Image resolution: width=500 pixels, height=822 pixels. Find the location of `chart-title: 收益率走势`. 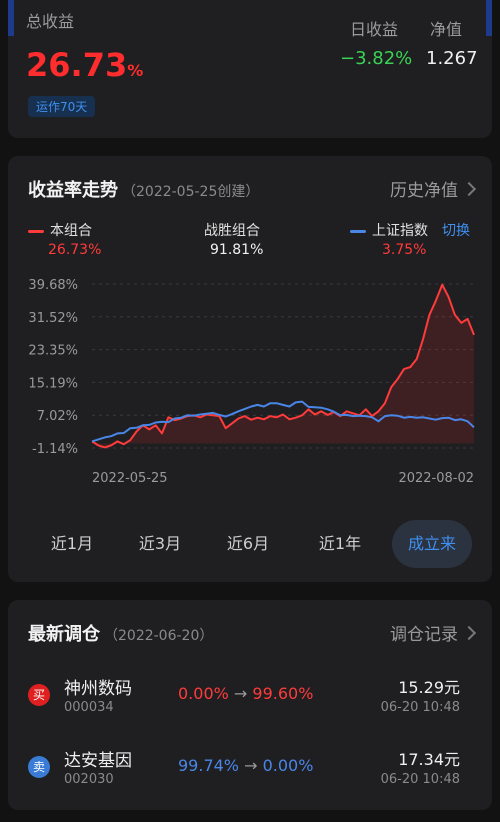

chart-title: 收益率走势 is located at coordinates (73, 190).